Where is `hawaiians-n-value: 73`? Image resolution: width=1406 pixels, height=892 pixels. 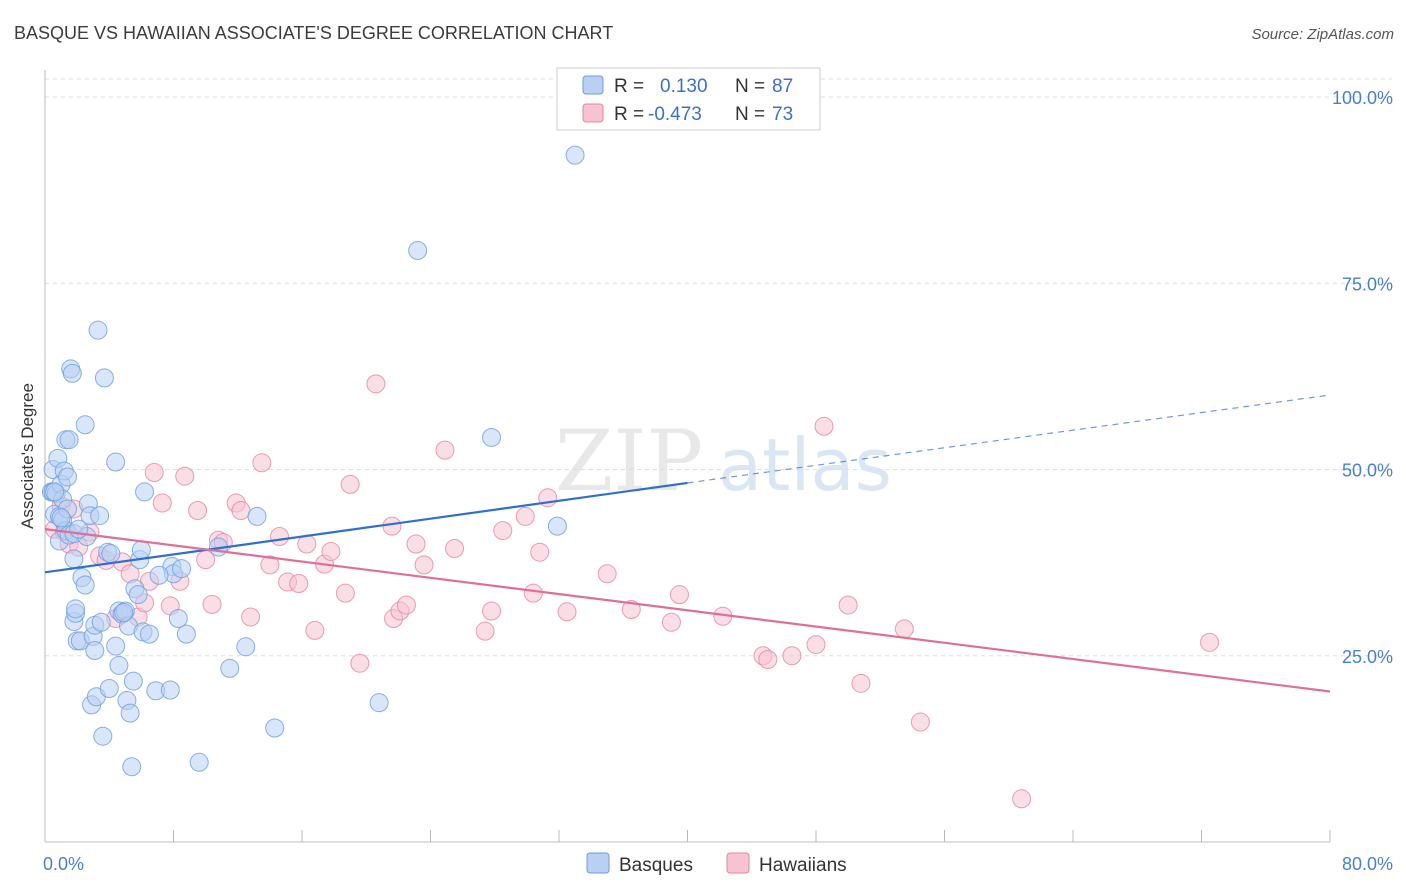 hawaiians-n-value: 73 is located at coordinates (782, 114).